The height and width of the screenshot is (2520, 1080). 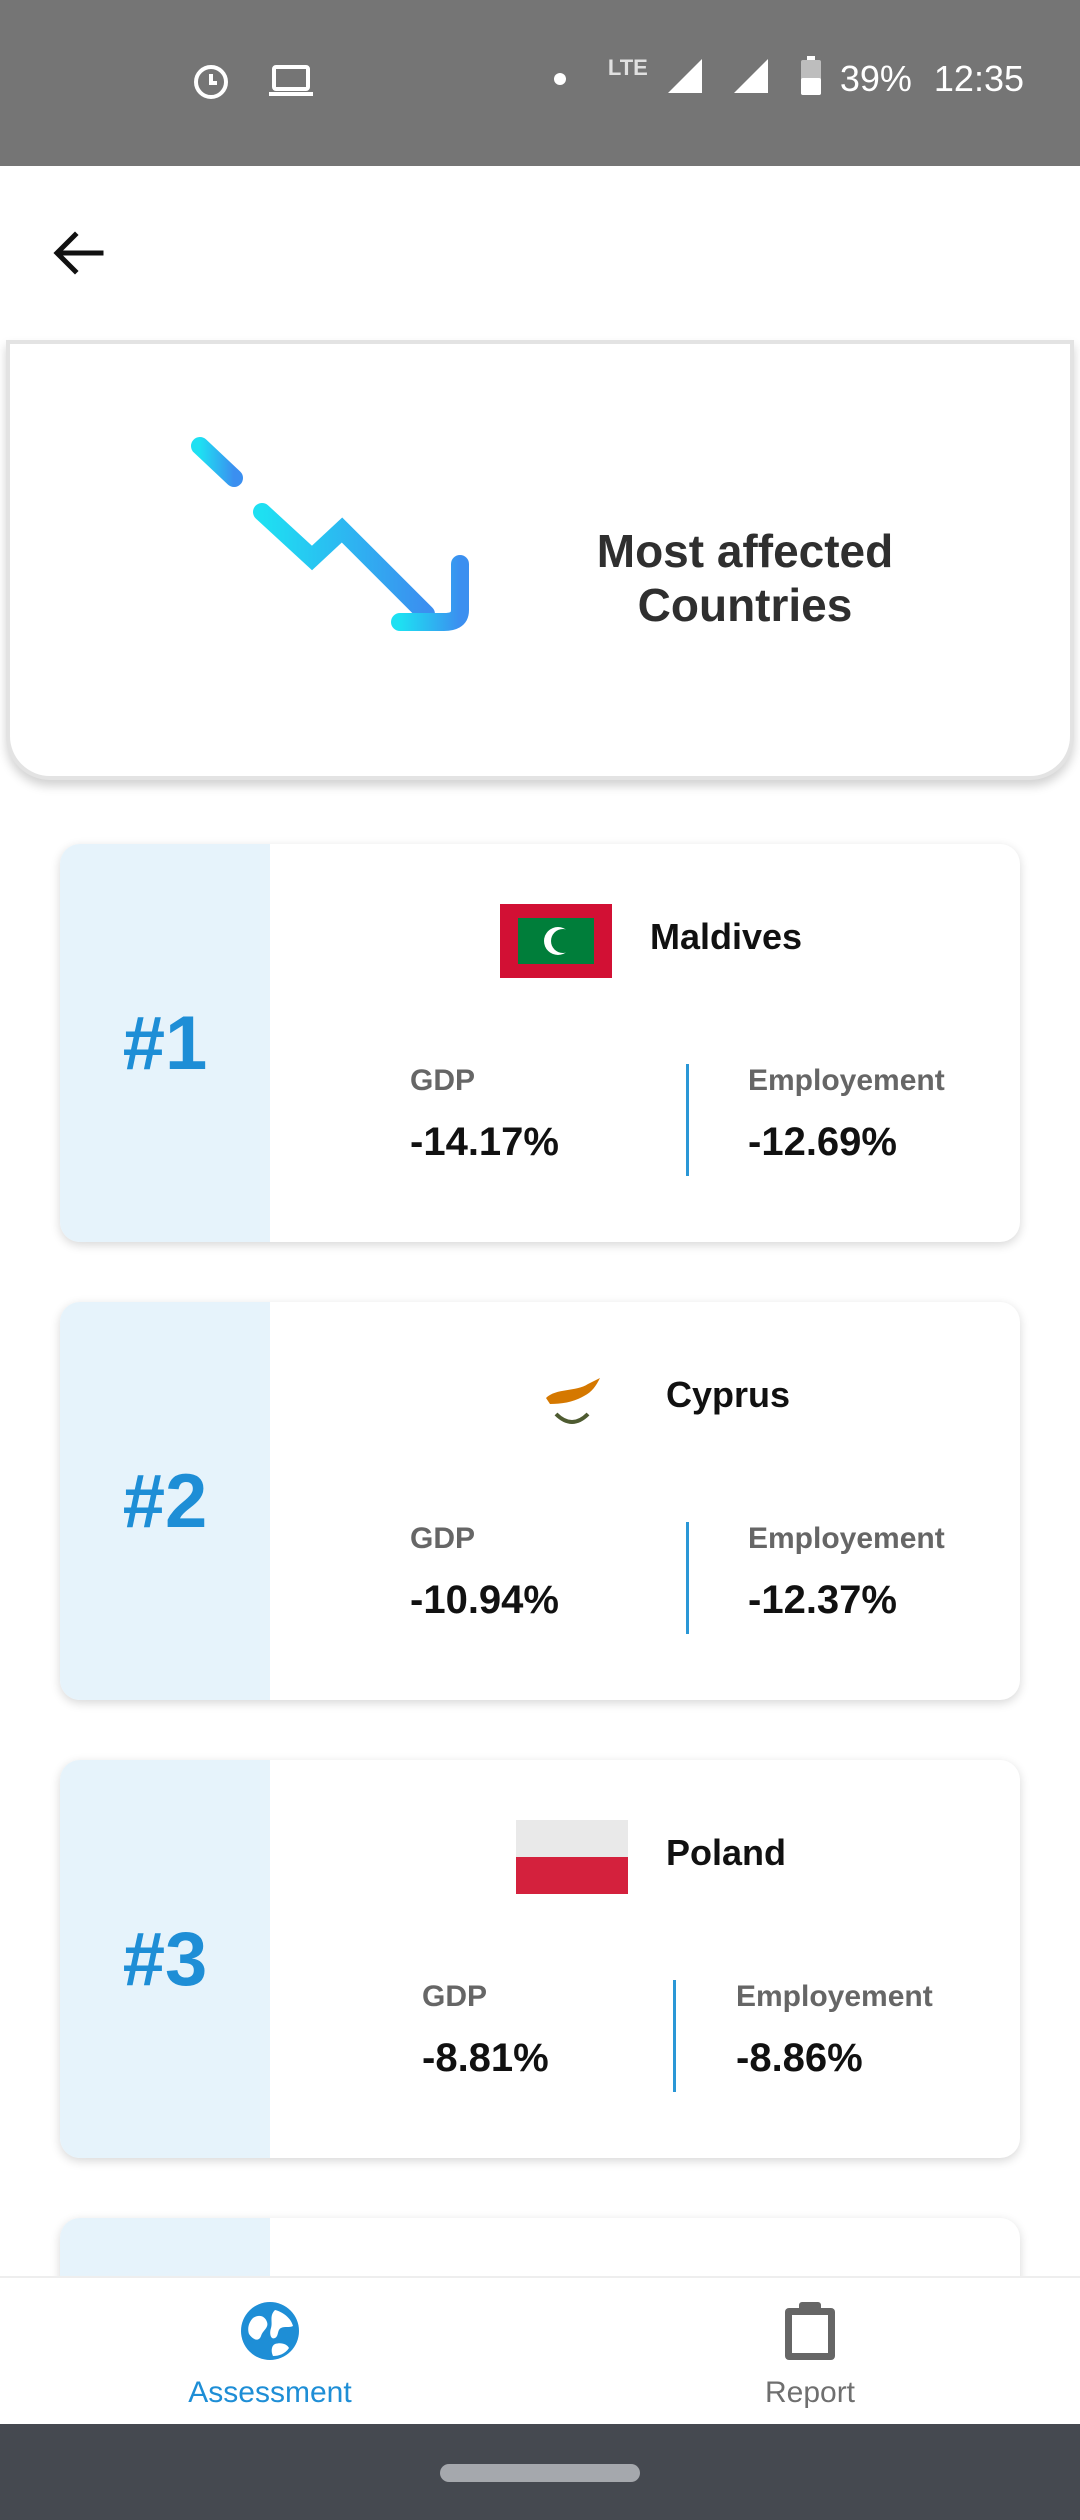 I want to click on chart-decline-icon, so click(x=329, y=580).